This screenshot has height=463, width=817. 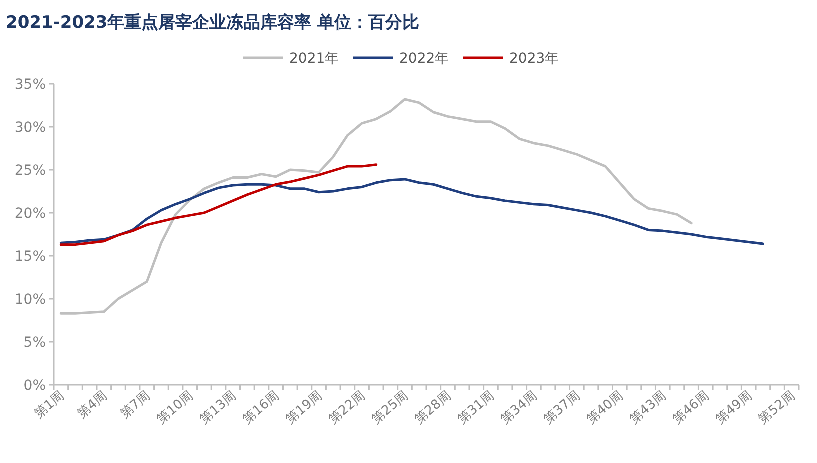 I want to click on x-tick-label: 第10周, so click(x=175, y=408).